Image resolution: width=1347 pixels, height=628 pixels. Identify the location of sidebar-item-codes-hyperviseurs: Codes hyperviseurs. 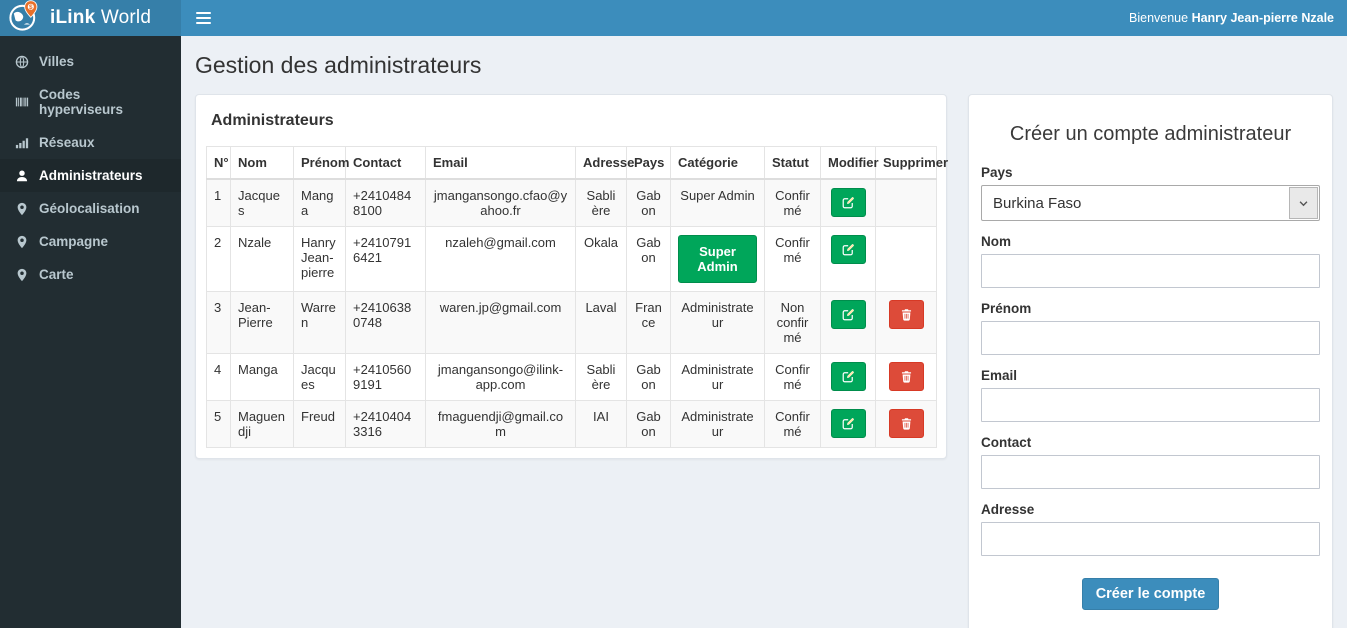
(90, 102).